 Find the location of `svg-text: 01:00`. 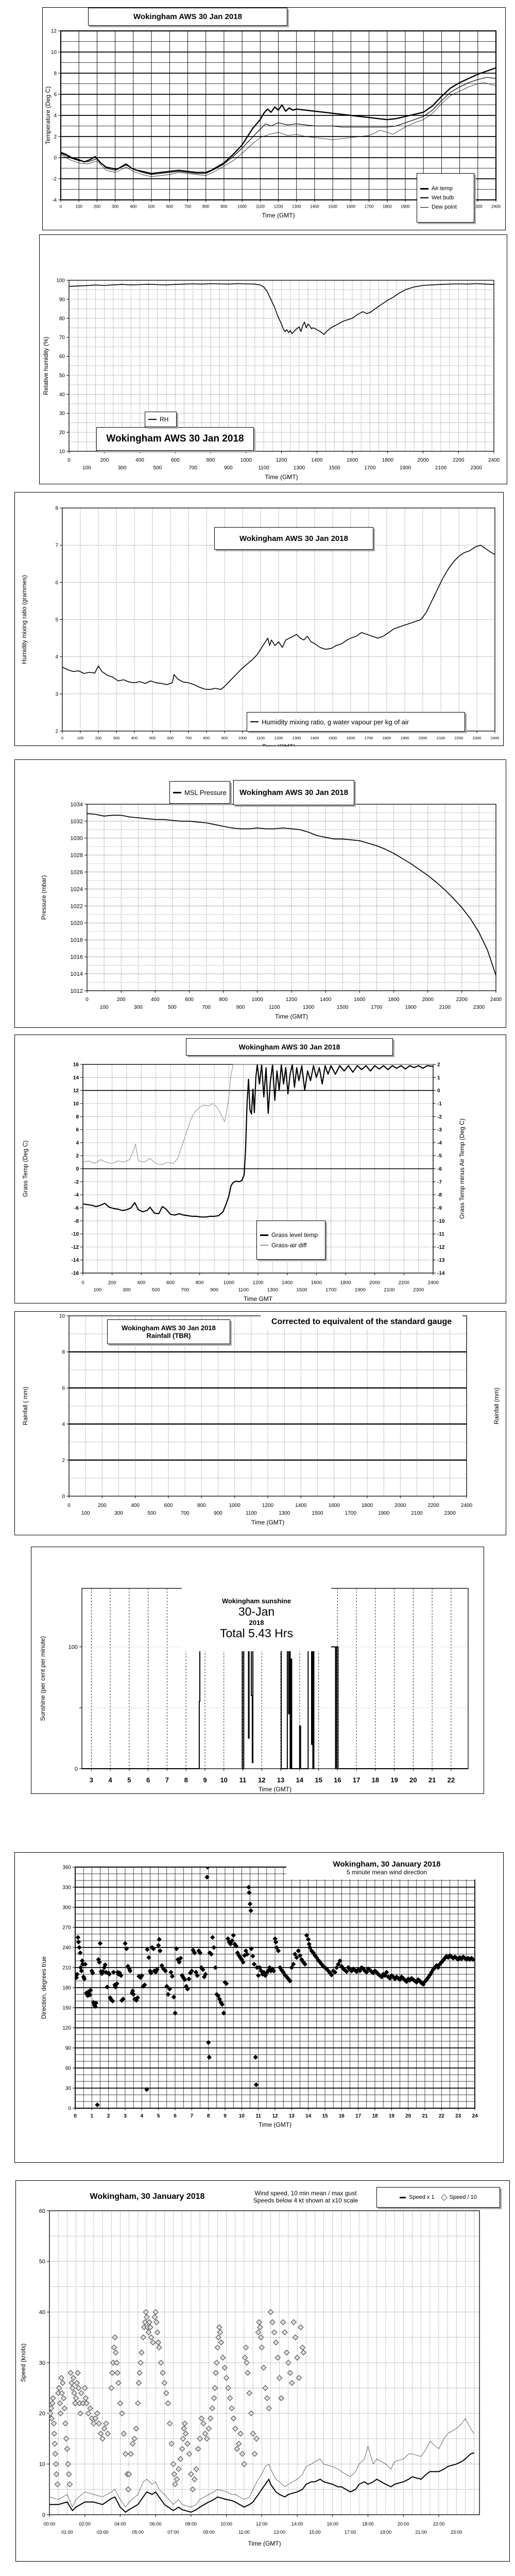

svg-text: 01:00 is located at coordinates (67, 2532).